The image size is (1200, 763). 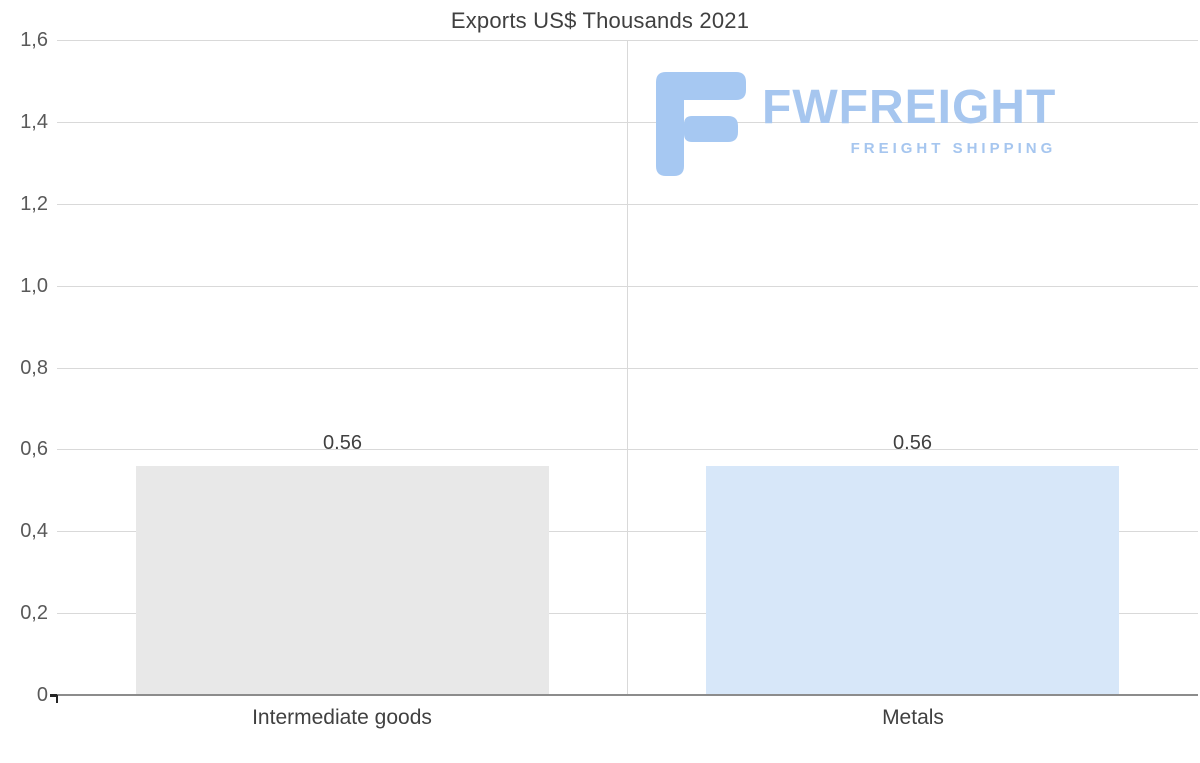 What do you see at coordinates (34, 122) in the screenshot?
I see `y-tick-label: 1,4` at bounding box center [34, 122].